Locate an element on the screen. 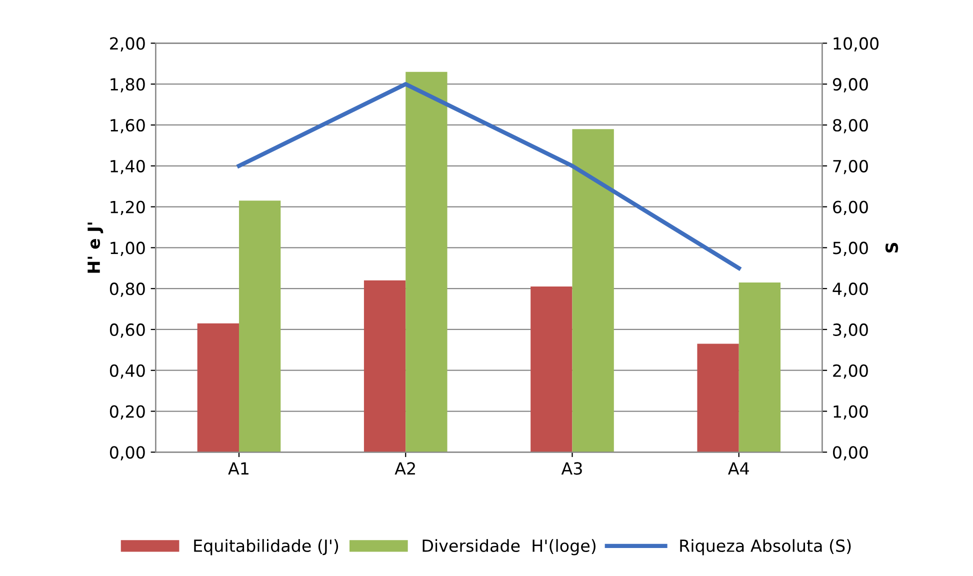 This screenshot has height=576, width=973. y-tick-label: 0,20 is located at coordinates (127, 412).